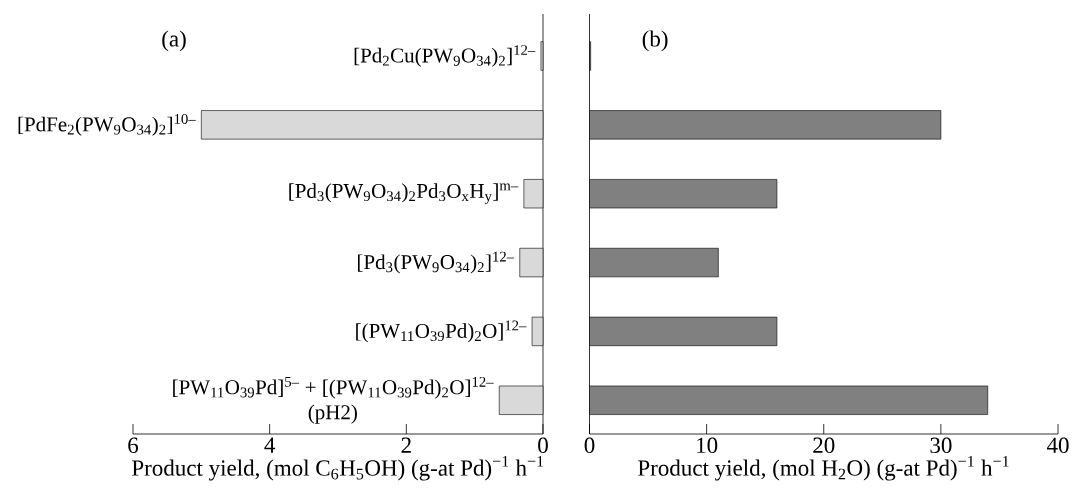 The height and width of the screenshot is (496, 1073). What do you see at coordinates (174, 41) in the screenshot?
I see `text: (a)` at bounding box center [174, 41].